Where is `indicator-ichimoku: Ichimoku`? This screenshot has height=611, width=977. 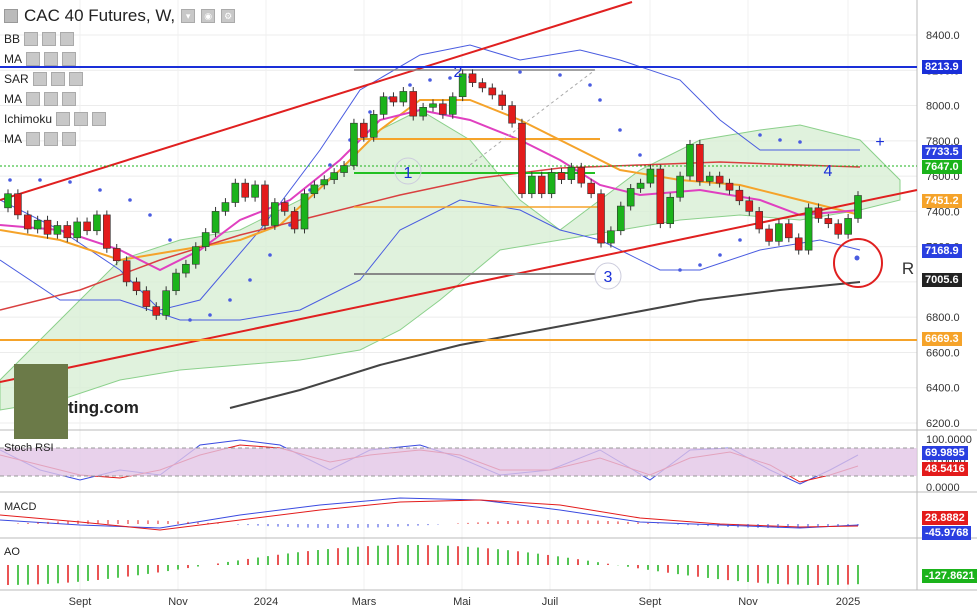 indicator-ichimoku: Ichimoku is located at coordinates (55, 119).